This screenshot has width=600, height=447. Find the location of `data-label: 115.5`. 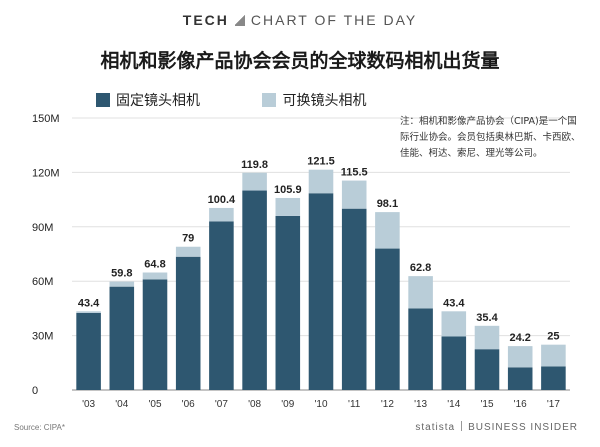

data-label: 115.5 is located at coordinates (354, 173).